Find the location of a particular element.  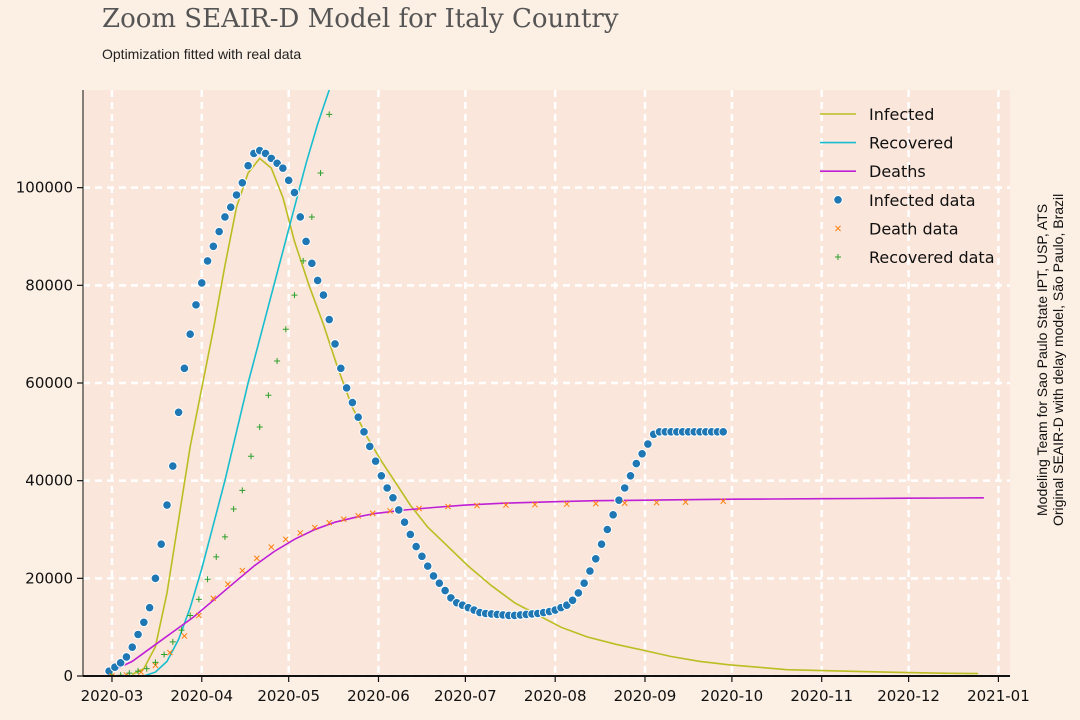

legend-label-death-data: Death data is located at coordinates (914, 228).